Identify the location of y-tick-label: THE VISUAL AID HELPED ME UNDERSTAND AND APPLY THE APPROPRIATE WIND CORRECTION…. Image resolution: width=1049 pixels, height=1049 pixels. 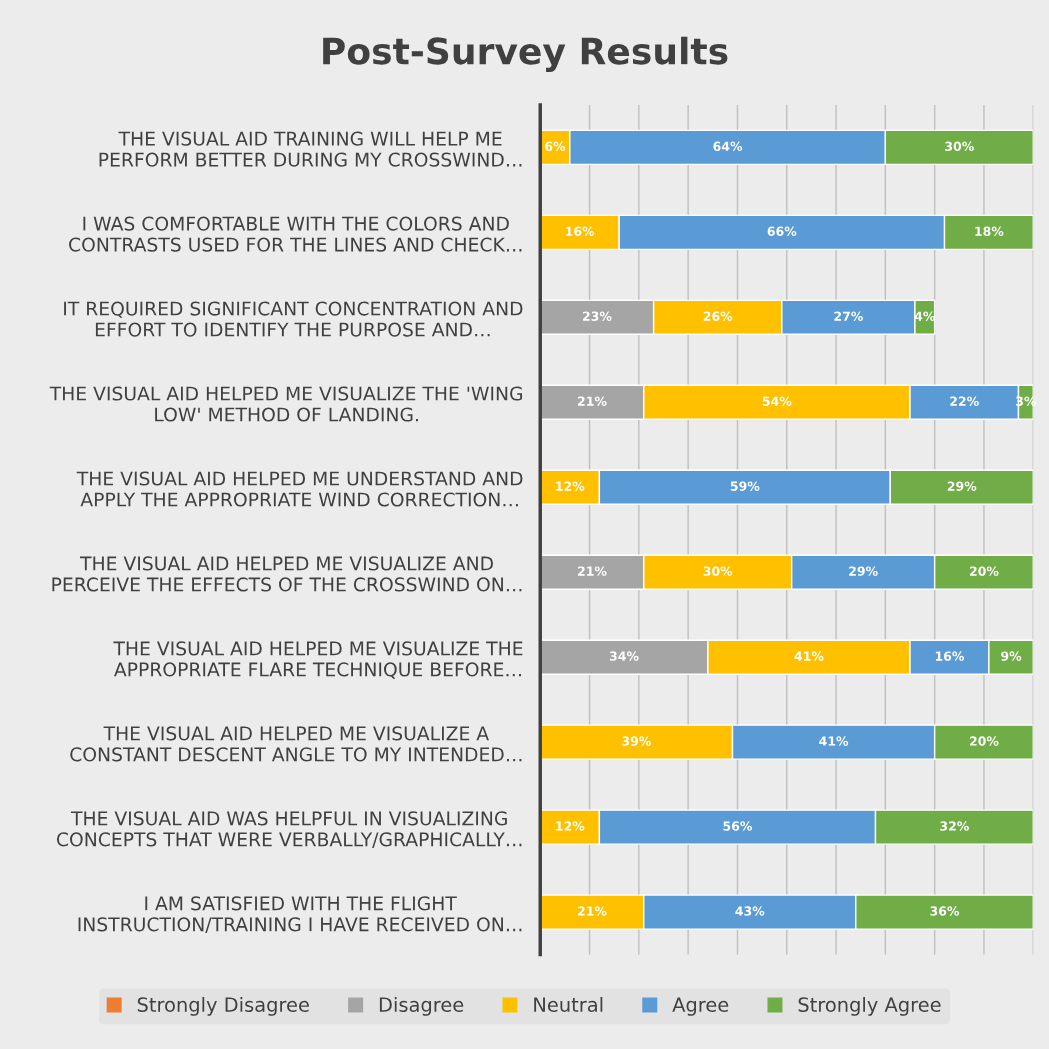
(299, 489).